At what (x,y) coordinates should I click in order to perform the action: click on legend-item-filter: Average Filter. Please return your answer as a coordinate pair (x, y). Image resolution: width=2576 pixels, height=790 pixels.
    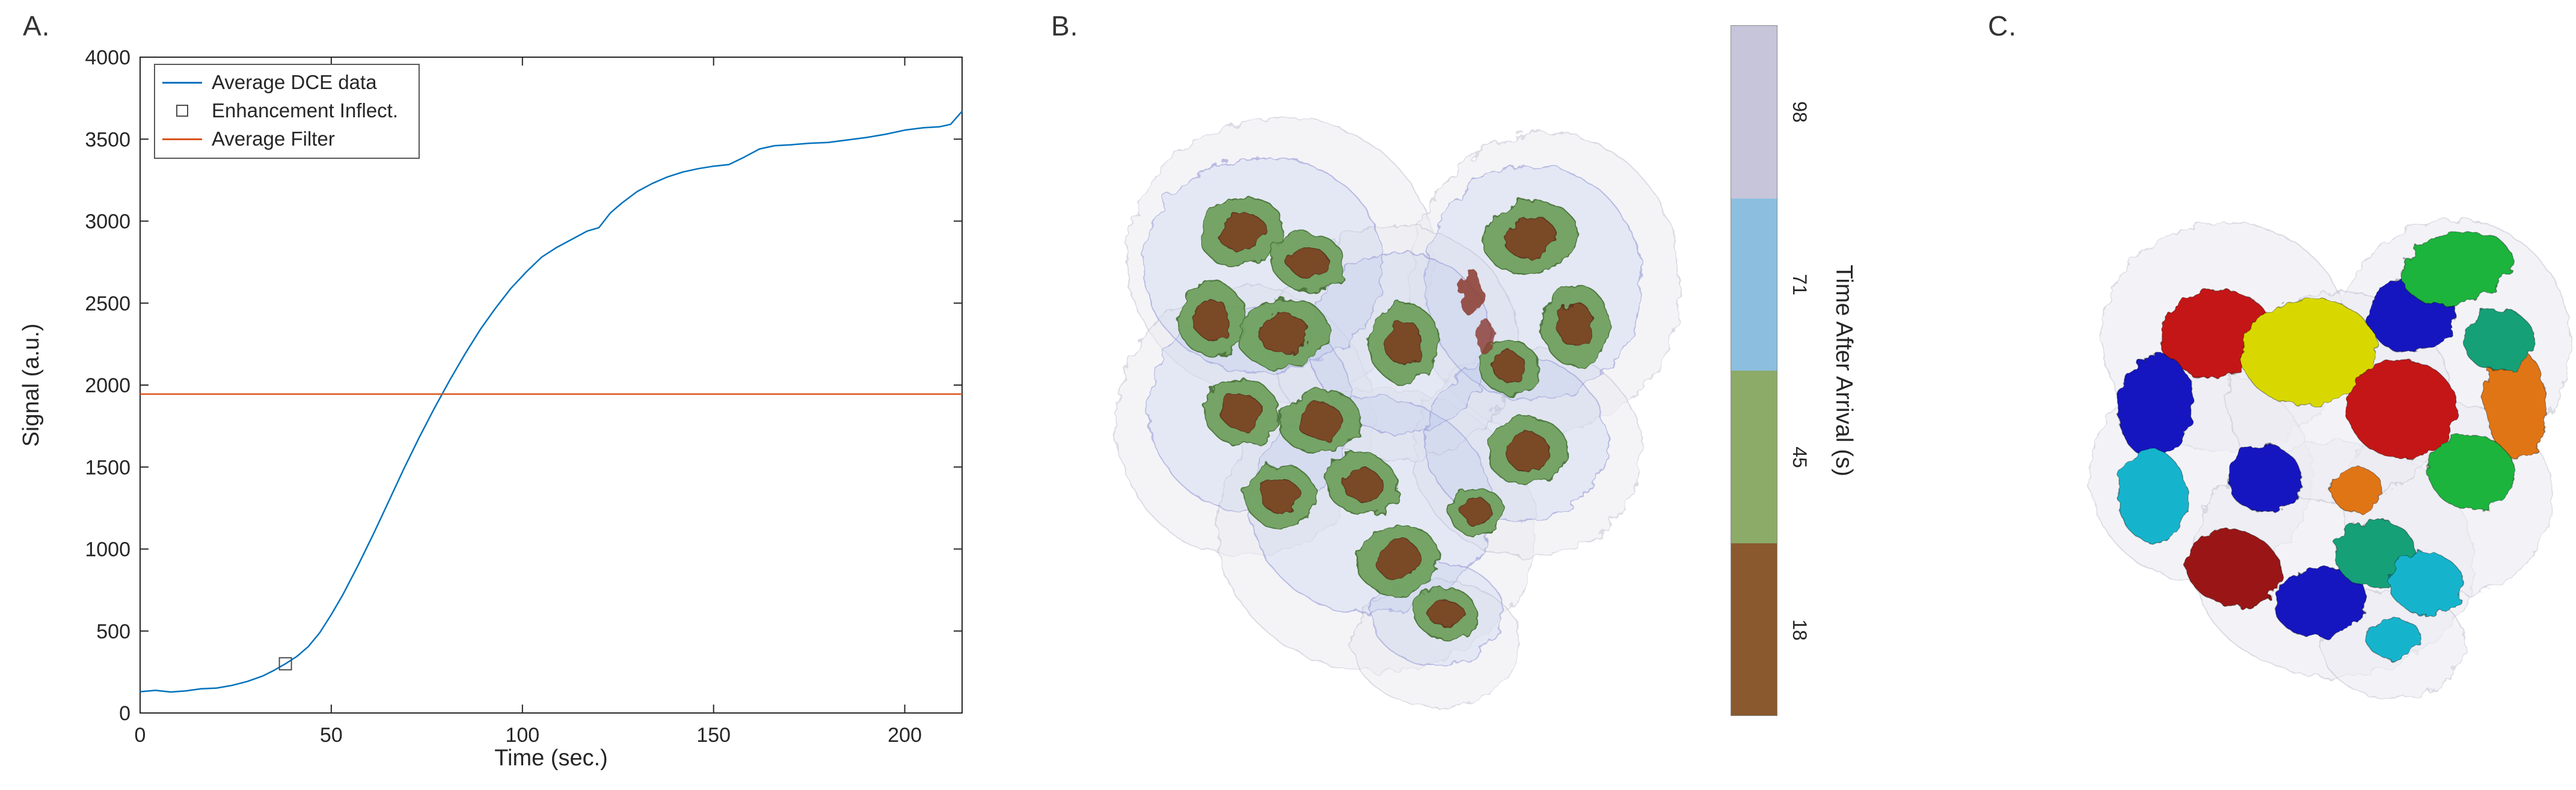
    Looking at the image, I should click on (280, 139).